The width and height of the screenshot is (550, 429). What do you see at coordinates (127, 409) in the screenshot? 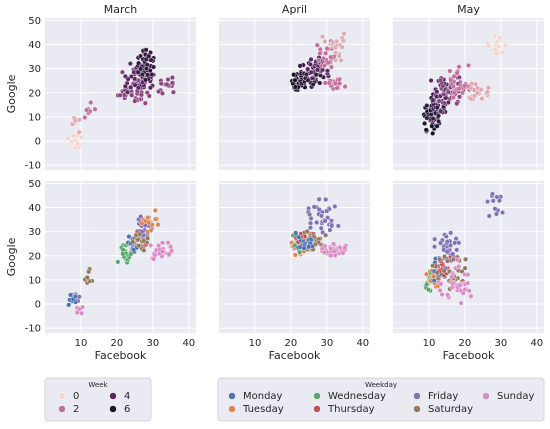
I see `legend-label: 6` at bounding box center [127, 409].